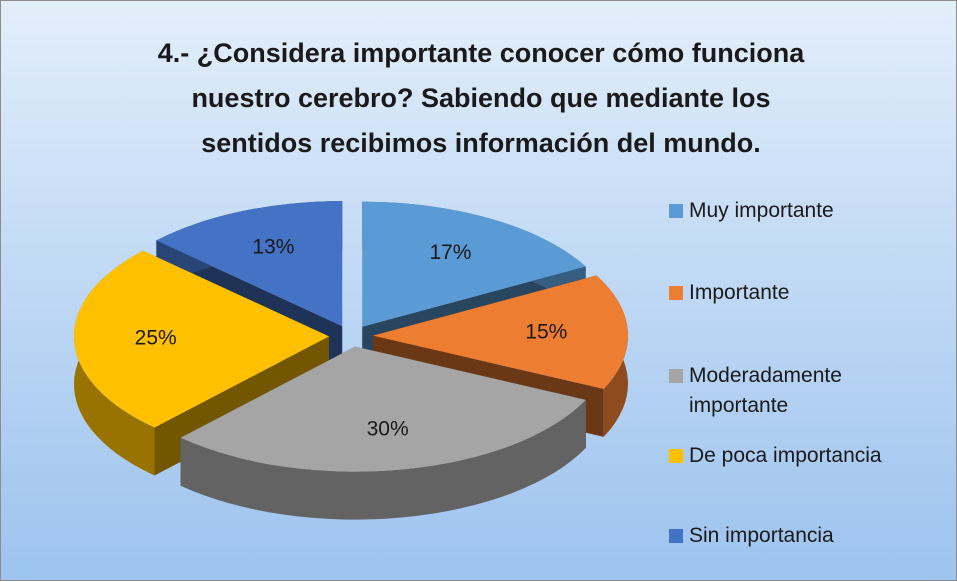 The width and height of the screenshot is (957, 582). What do you see at coordinates (785, 455) in the screenshot?
I see `legend-label: De poca importancia` at bounding box center [785, 455].